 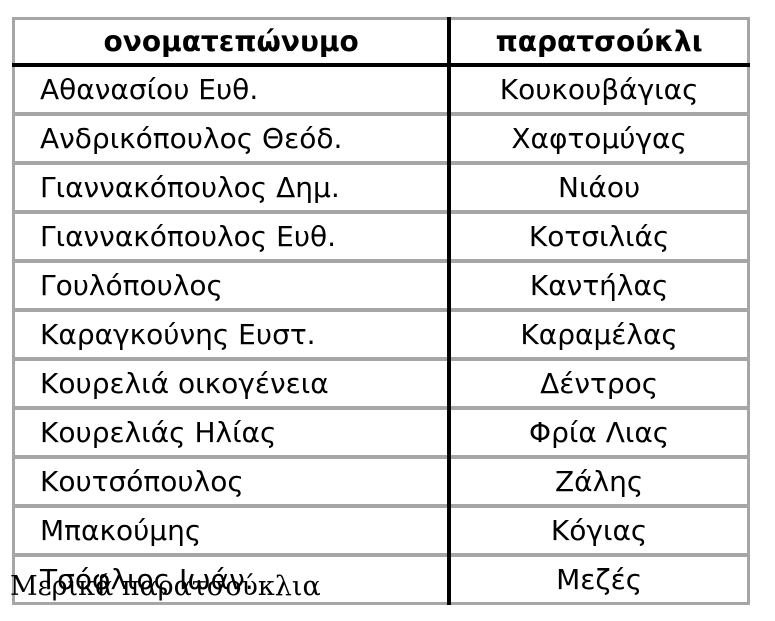 I want to click on table-row: Κουρελιάς Ηλίας Φρία Λιας, so click(x=381, y=431).